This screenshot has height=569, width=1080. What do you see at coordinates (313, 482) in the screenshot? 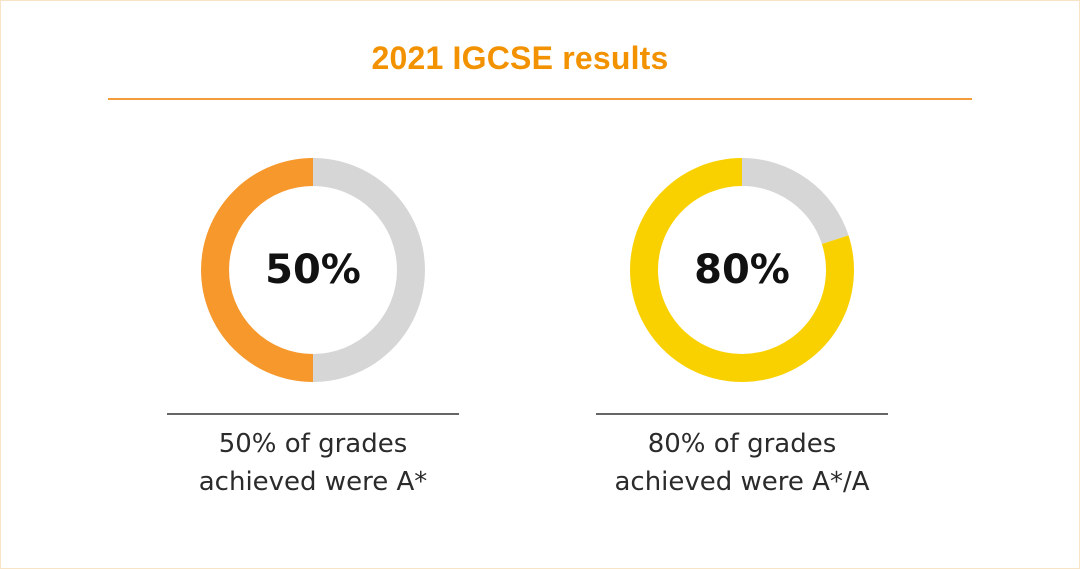
I see `caption-line-2: achieved were A*` at bounding box center [313, 482].